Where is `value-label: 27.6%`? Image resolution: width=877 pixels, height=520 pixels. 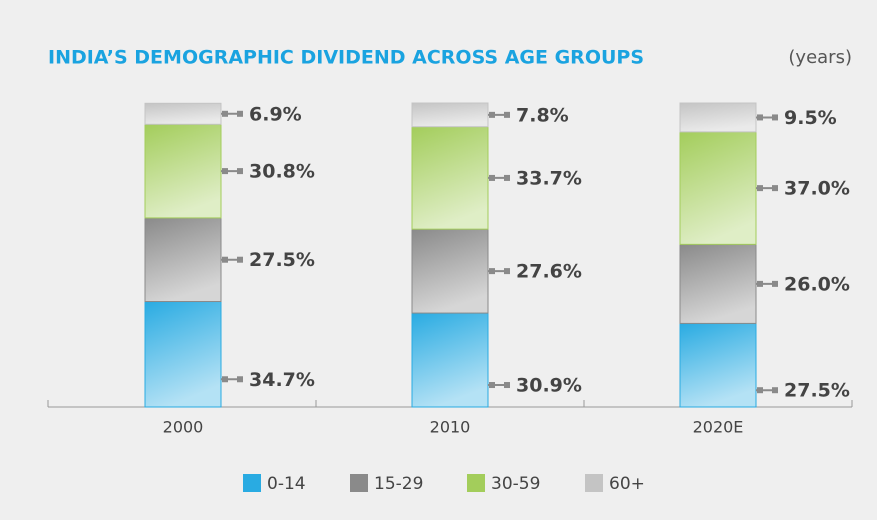
value-label: 27.6% is located at coordinates (549, 272).